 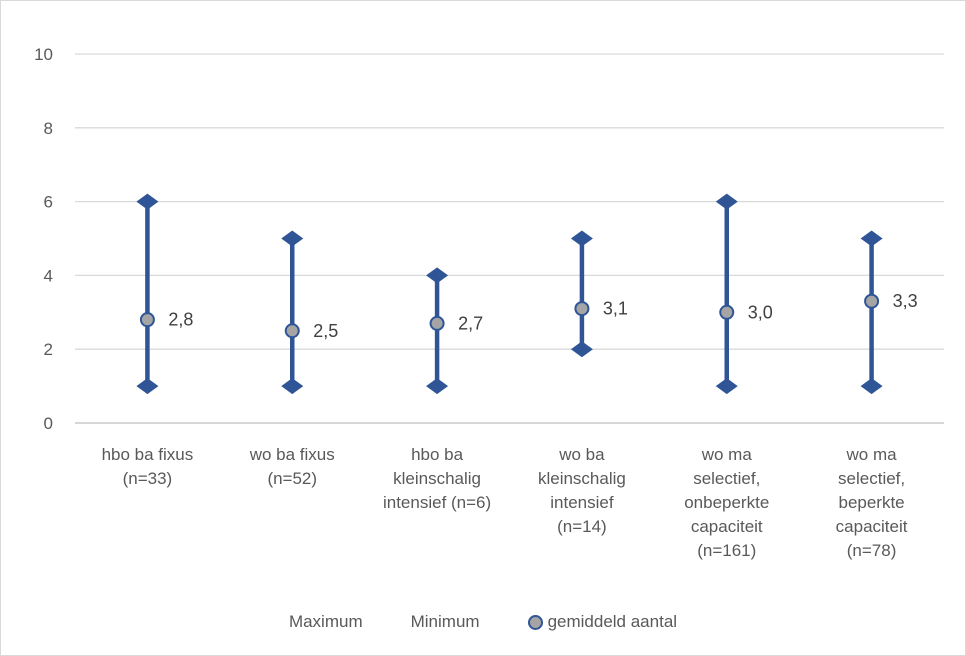 I want to click on x-category-label: (n=52), so click(x=292, y=478).